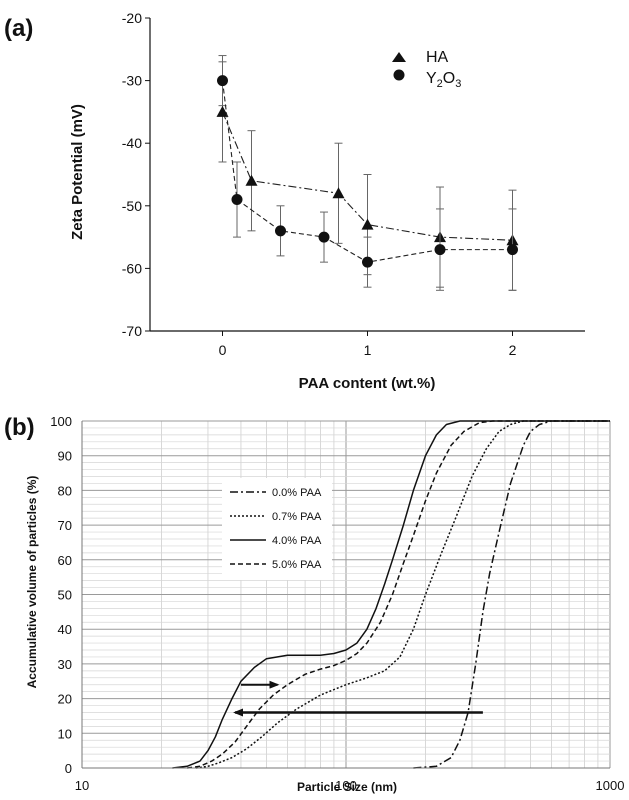  I want to click on y-tick-label-a: -30, so click(132, 81).